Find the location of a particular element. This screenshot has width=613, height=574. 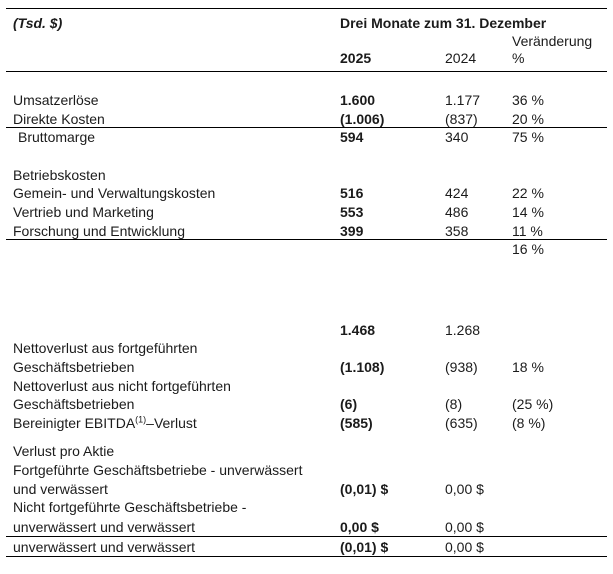

value-change: 75 % is located at coordinates (528, 137).